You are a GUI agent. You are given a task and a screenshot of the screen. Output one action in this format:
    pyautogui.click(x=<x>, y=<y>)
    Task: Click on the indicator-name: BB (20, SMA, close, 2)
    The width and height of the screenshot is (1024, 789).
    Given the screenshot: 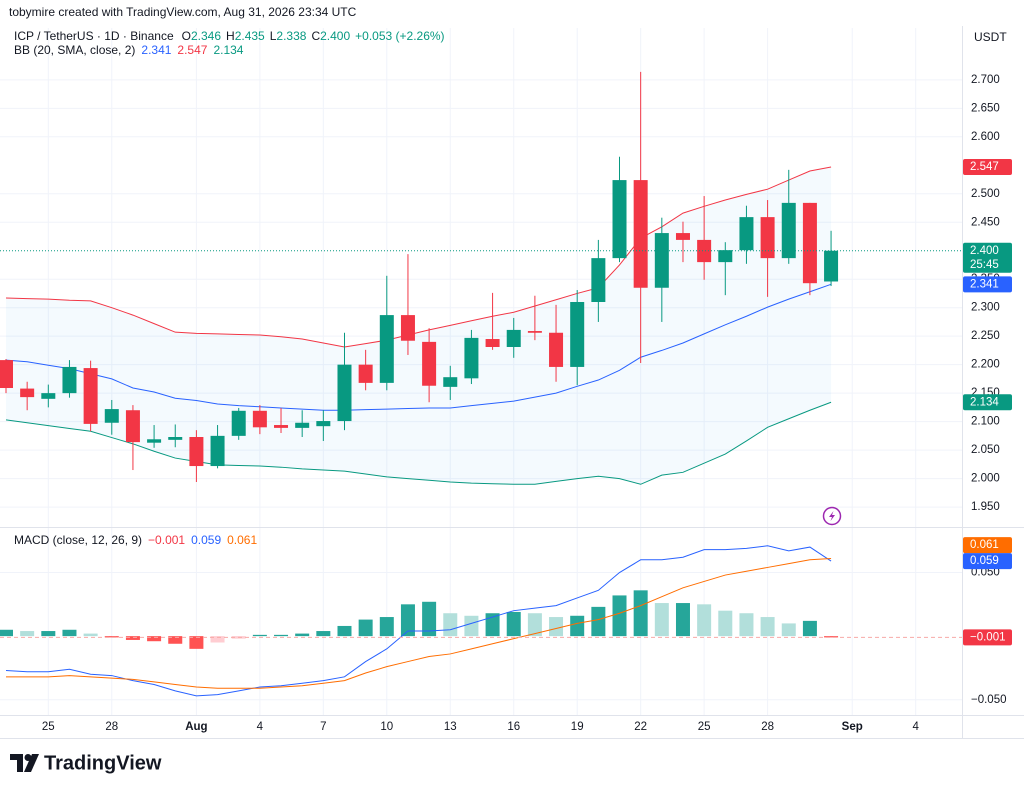 What is the action you would take?
    pyautogui.click(x=74, y=50)
    